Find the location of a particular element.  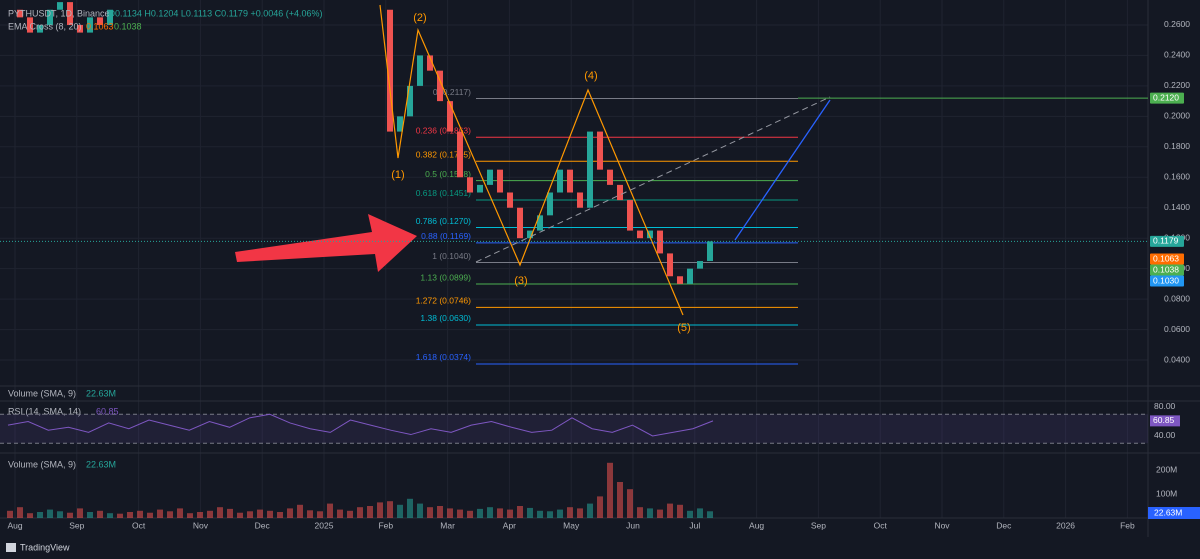

x-tick-label: Oct is located at coordinates (139, 525).